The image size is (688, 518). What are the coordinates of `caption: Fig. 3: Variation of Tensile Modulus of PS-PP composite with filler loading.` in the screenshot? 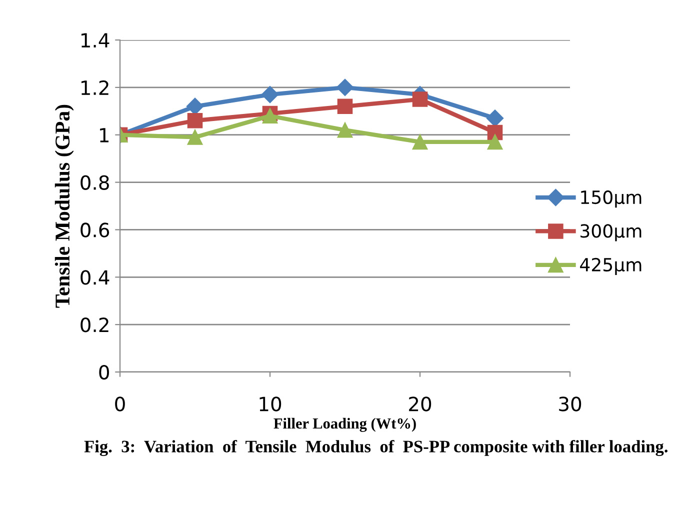 It's located at (376, 448).